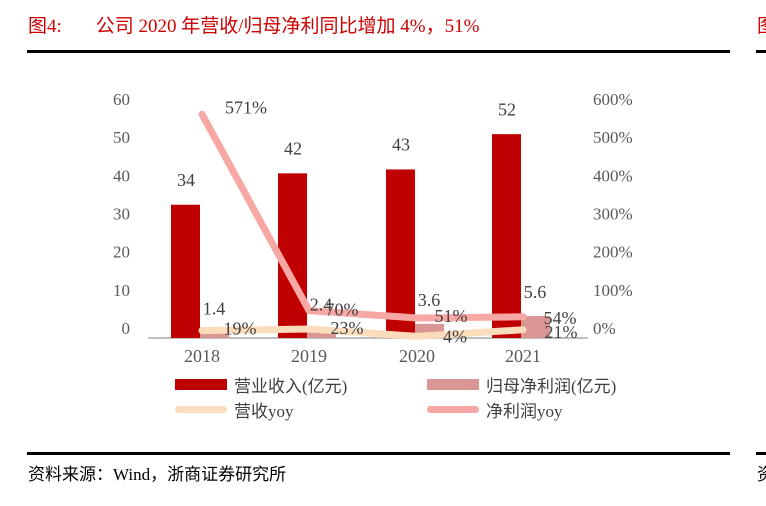 The width and height of the screenshot is (766, 506). What do you see at coordinates (535, 292) in the screenshot?
I see `net-profit-value-label: 5.6` at bounding box center [535, 292].